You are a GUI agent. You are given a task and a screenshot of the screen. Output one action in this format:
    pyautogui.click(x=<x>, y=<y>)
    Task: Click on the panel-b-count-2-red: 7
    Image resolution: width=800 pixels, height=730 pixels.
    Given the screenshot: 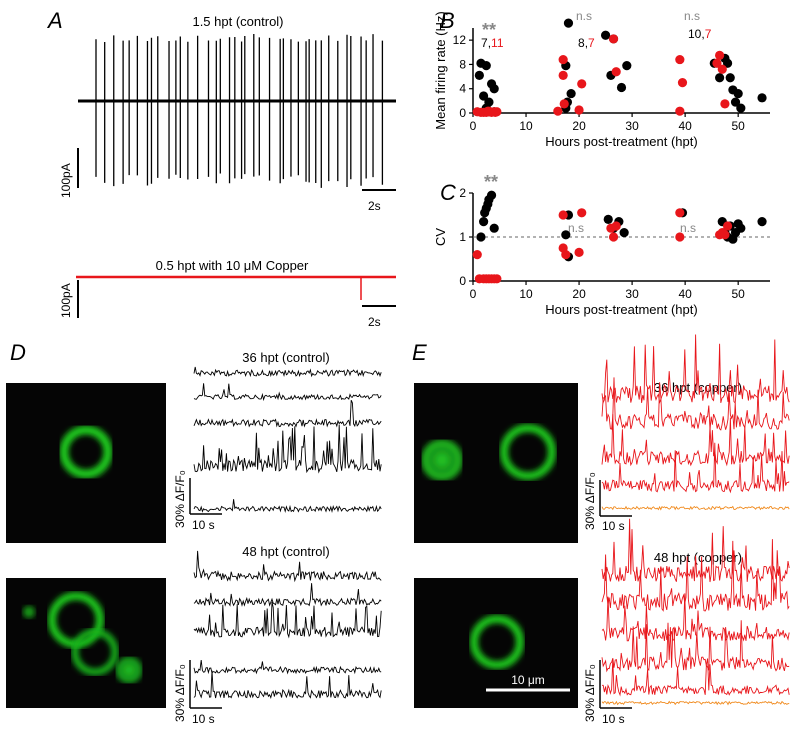 What is the action you would take?
    pyautogui.click(x=591, y=43)
    